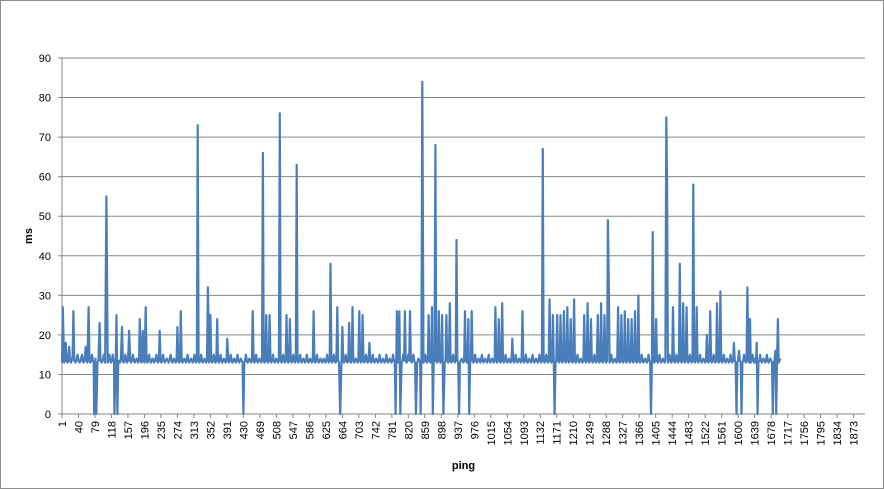 The image size is (884, 490). Describe the element at coordinates (50, 237) in the screenshot. I see `y-axis-ticks: 0 10 20 30 40 50 60 70 80 90` at that location.